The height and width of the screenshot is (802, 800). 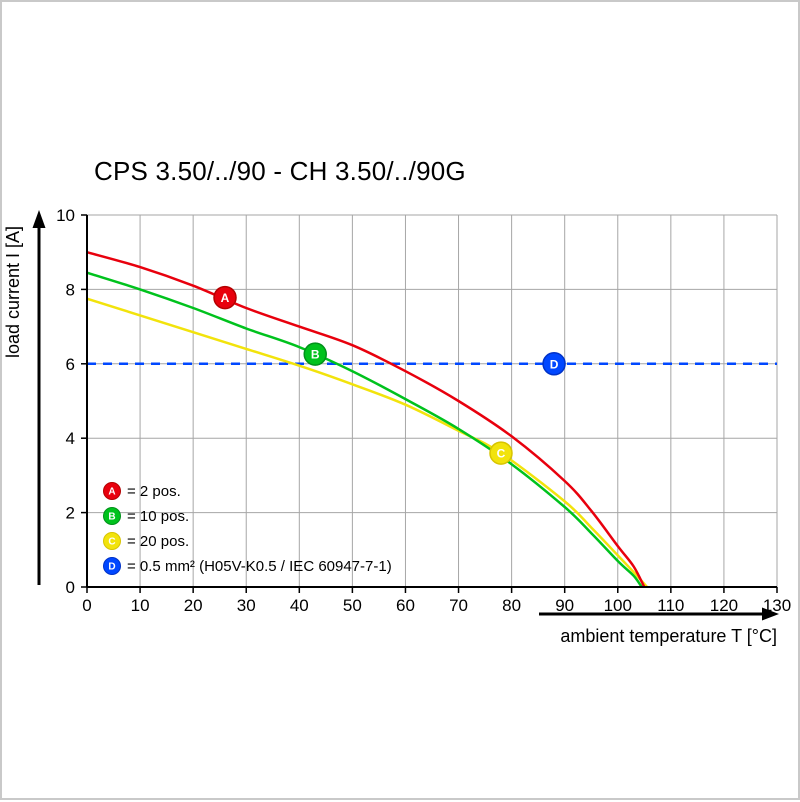 I want to click on svg-text: 30, so click(x=246, y=605).